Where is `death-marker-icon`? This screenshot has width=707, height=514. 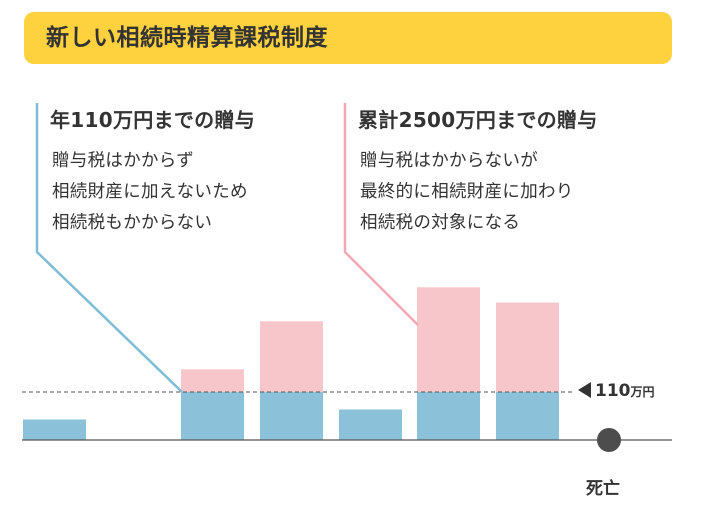 death-marker-icon is located at coordinates (609, 440).